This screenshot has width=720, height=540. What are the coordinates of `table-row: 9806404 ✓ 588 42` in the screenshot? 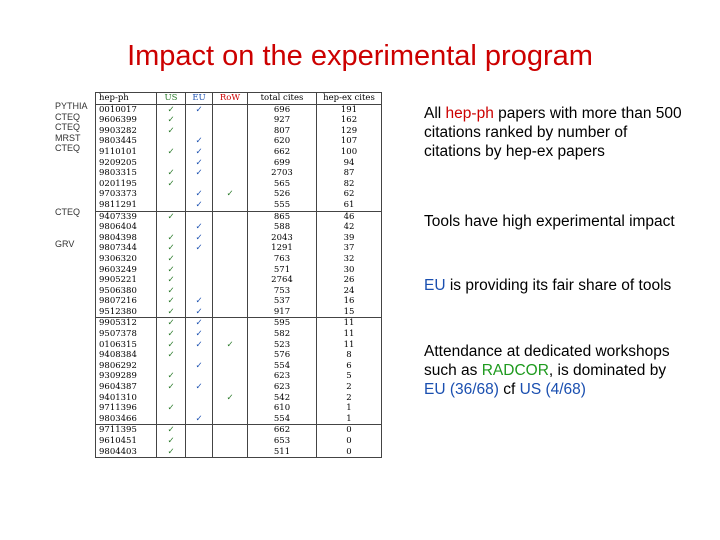 It's located at (238, 227).